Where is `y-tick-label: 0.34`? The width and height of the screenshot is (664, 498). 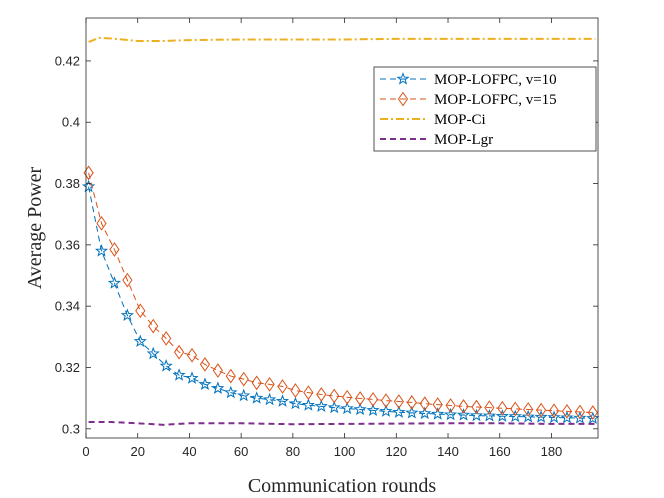
y-tick-label: 0.34 is located at coordinates (67, 306).